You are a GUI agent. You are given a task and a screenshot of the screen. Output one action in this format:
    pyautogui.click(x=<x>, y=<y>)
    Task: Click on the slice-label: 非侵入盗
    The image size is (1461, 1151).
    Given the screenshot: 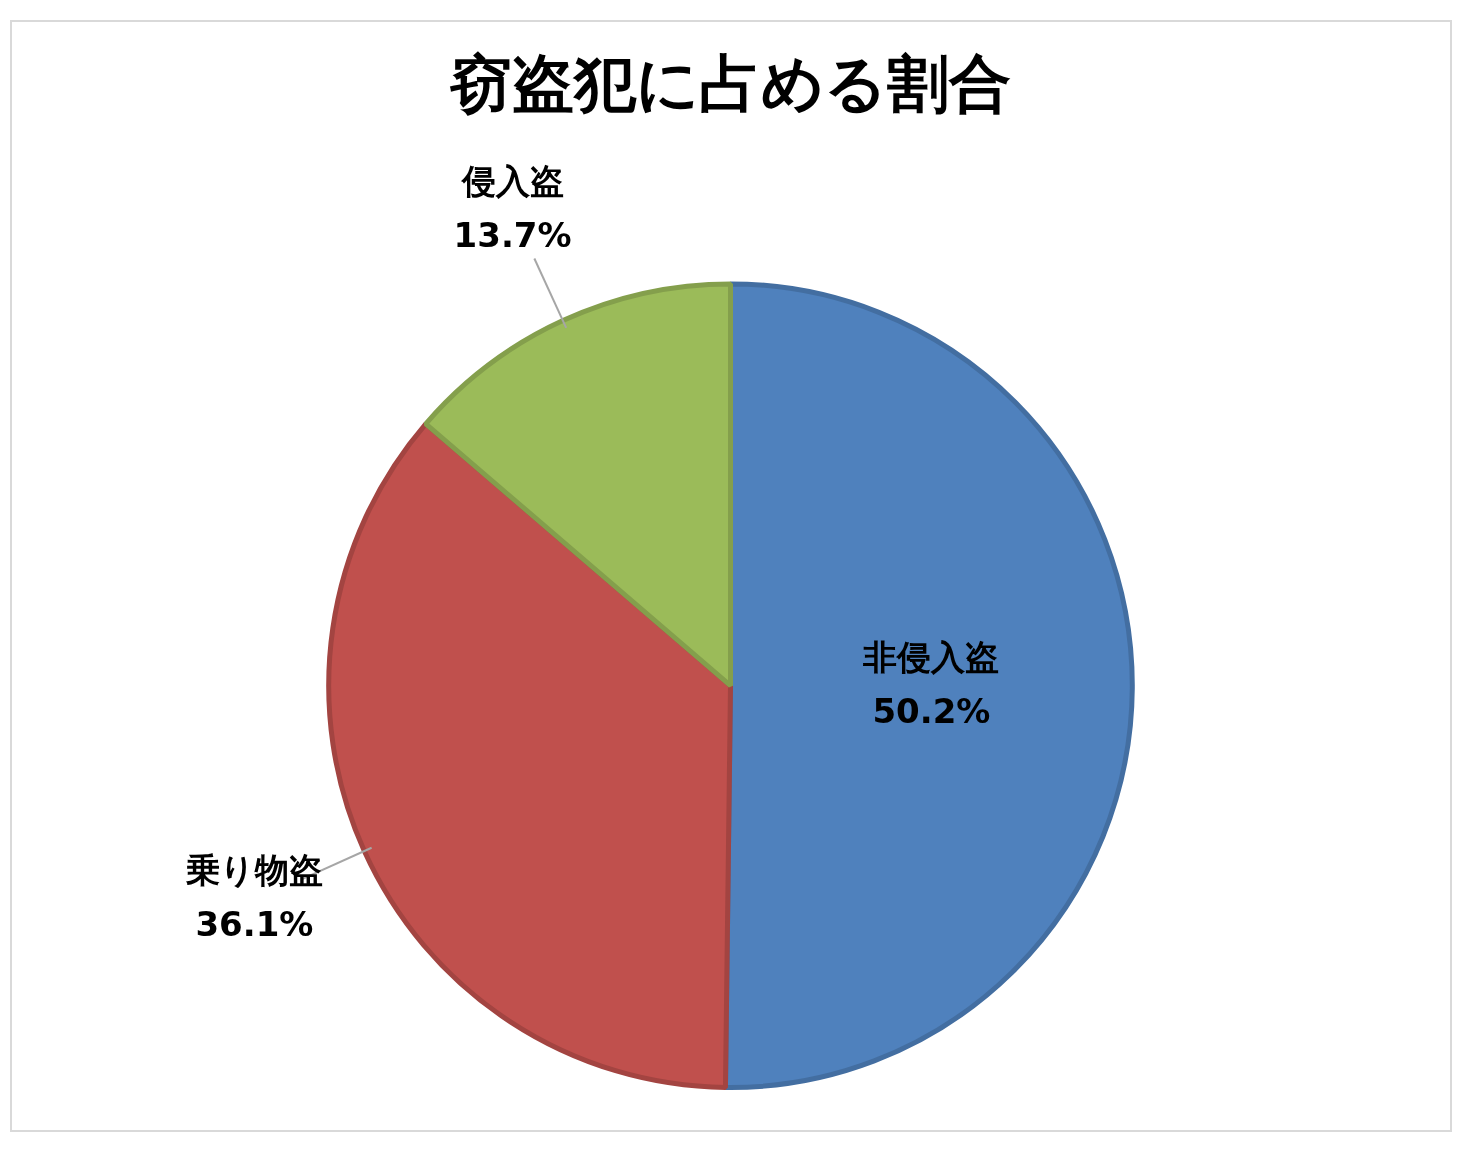 What is the action you would take?
    pyautogui.click(x=931, y=656)
    